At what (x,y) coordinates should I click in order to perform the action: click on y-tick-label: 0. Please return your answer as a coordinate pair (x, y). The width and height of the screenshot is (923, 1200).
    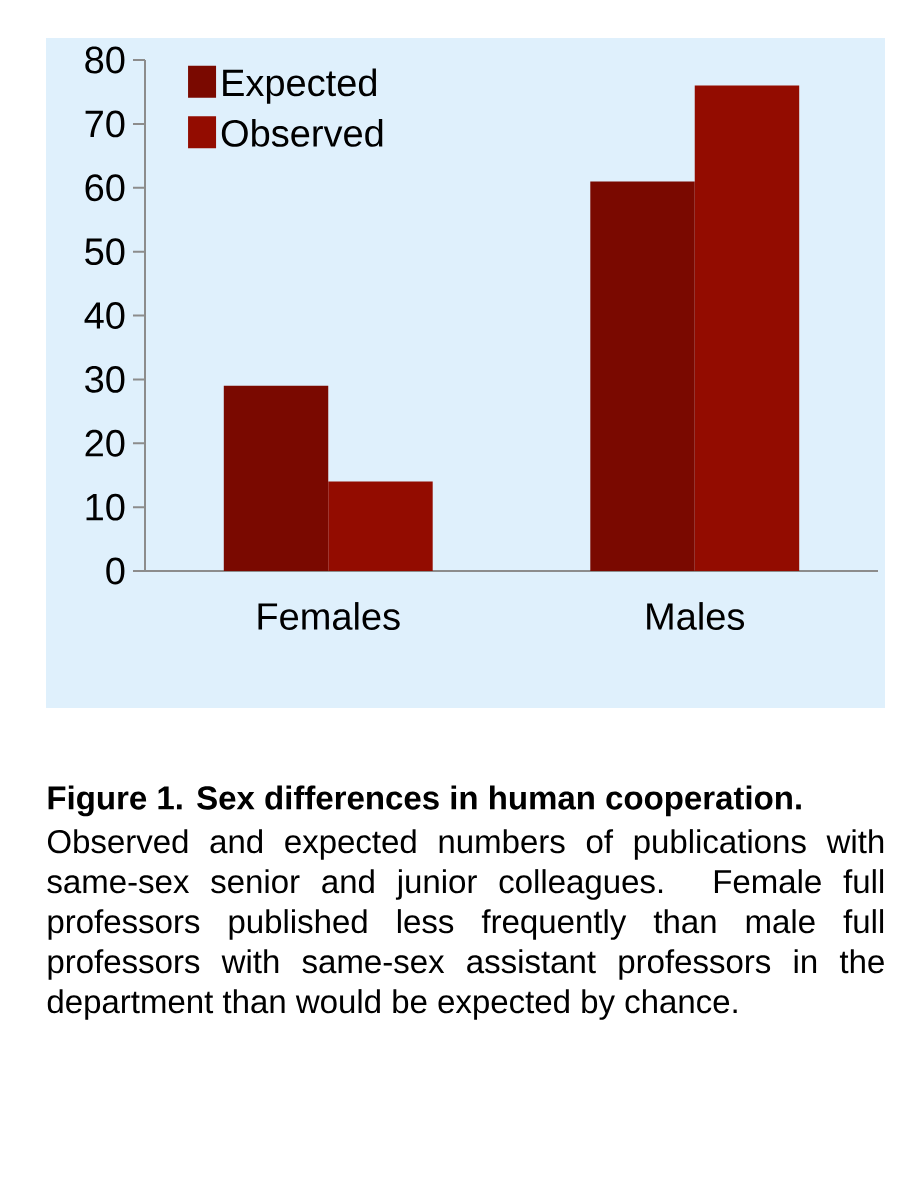
    Looking at the image, I should click on (115, 571).